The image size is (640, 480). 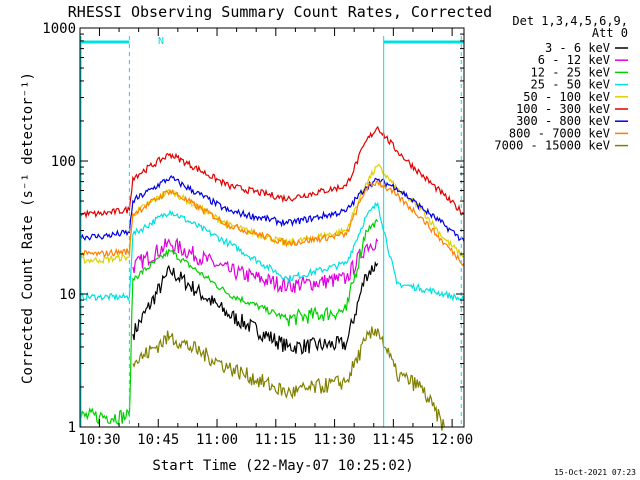 What do you see at coordinates (161, 41) in the screenshot?
I see `night-marker: N` at bounding box center [161, 41].